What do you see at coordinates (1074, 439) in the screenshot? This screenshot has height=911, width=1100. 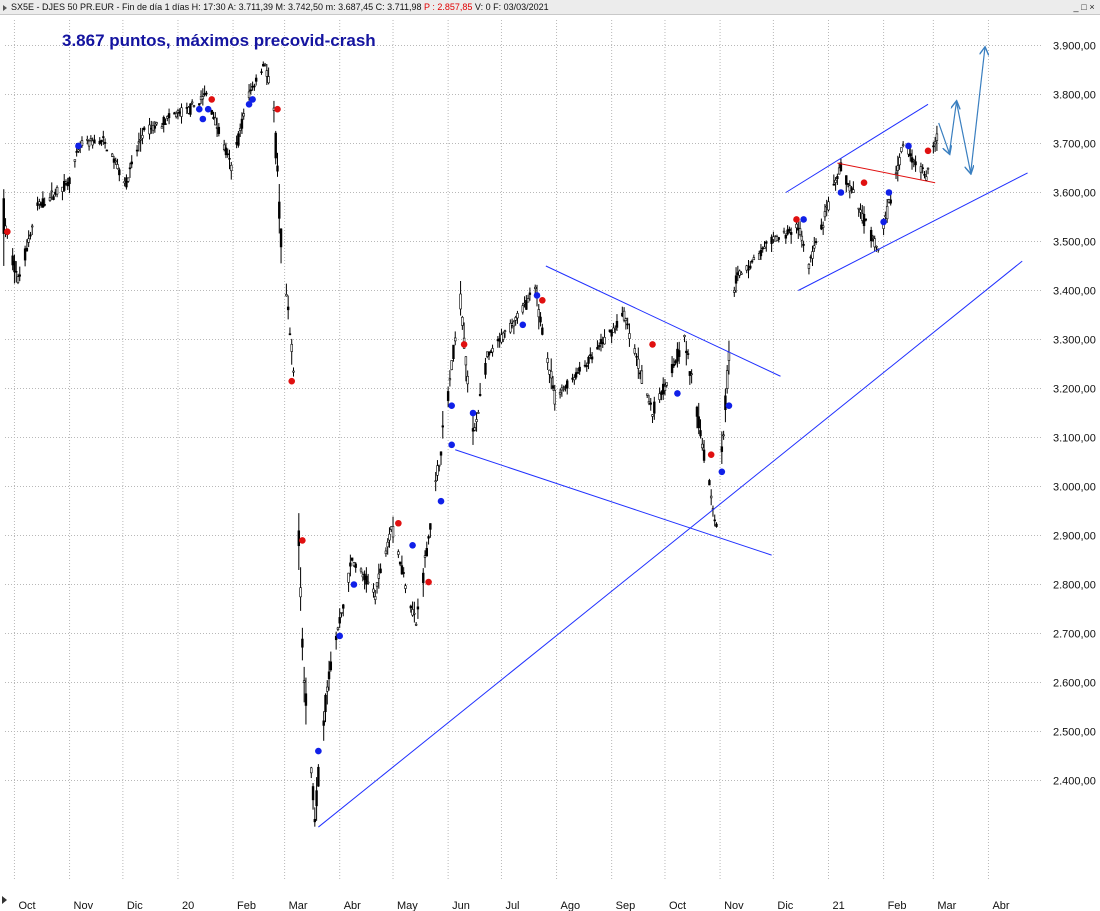 I see `y-tick-label: 3.100,00` at bounding box center [1074, 439].